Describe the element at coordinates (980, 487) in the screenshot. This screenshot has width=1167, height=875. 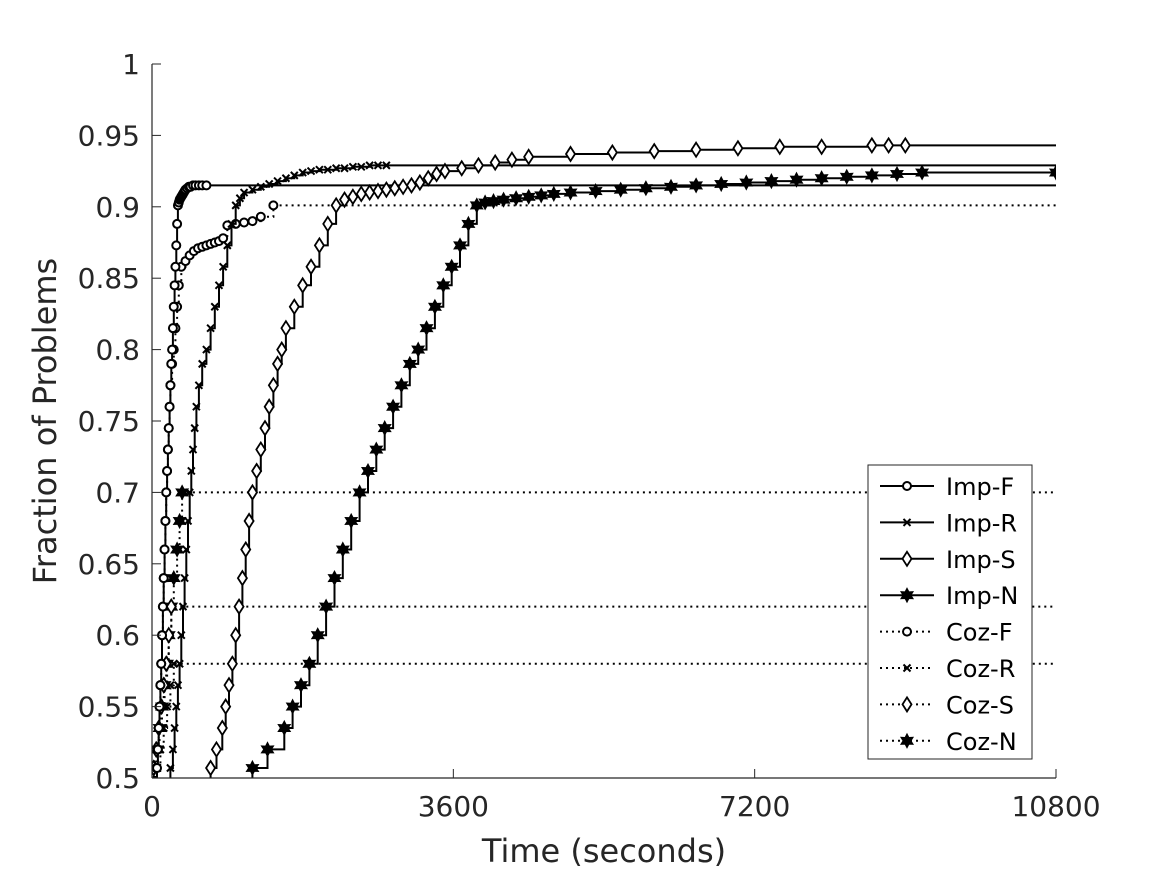
I see `legend-label: Imp-F` at that location.